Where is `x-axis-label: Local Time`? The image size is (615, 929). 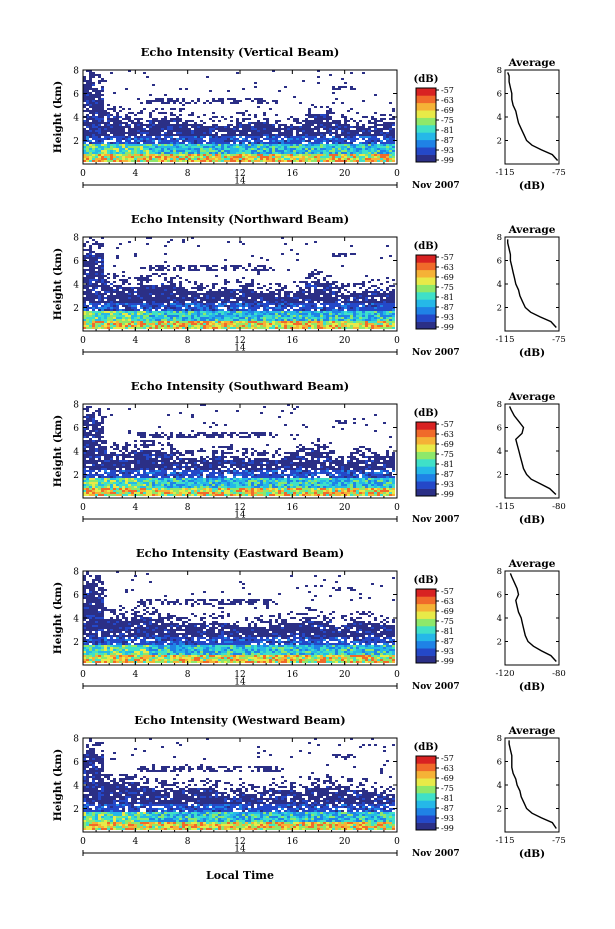
x-axis-label: Local Time is located at coordinates (240, 875).